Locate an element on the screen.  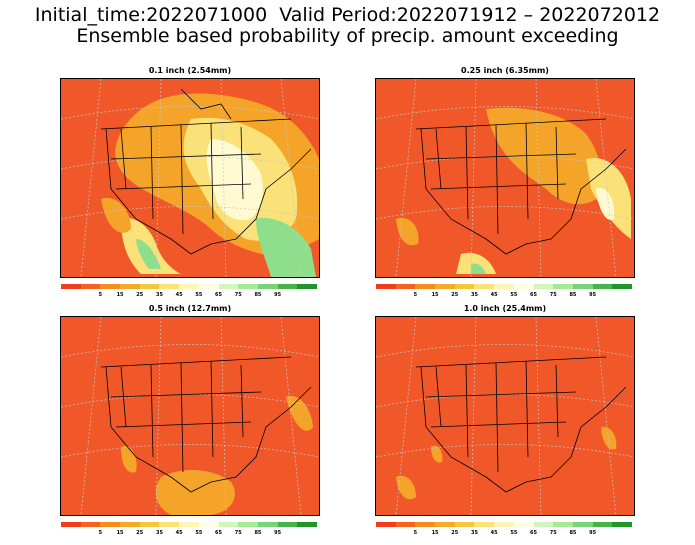
map-svg-1.0in is located at coordinates (505, 416).